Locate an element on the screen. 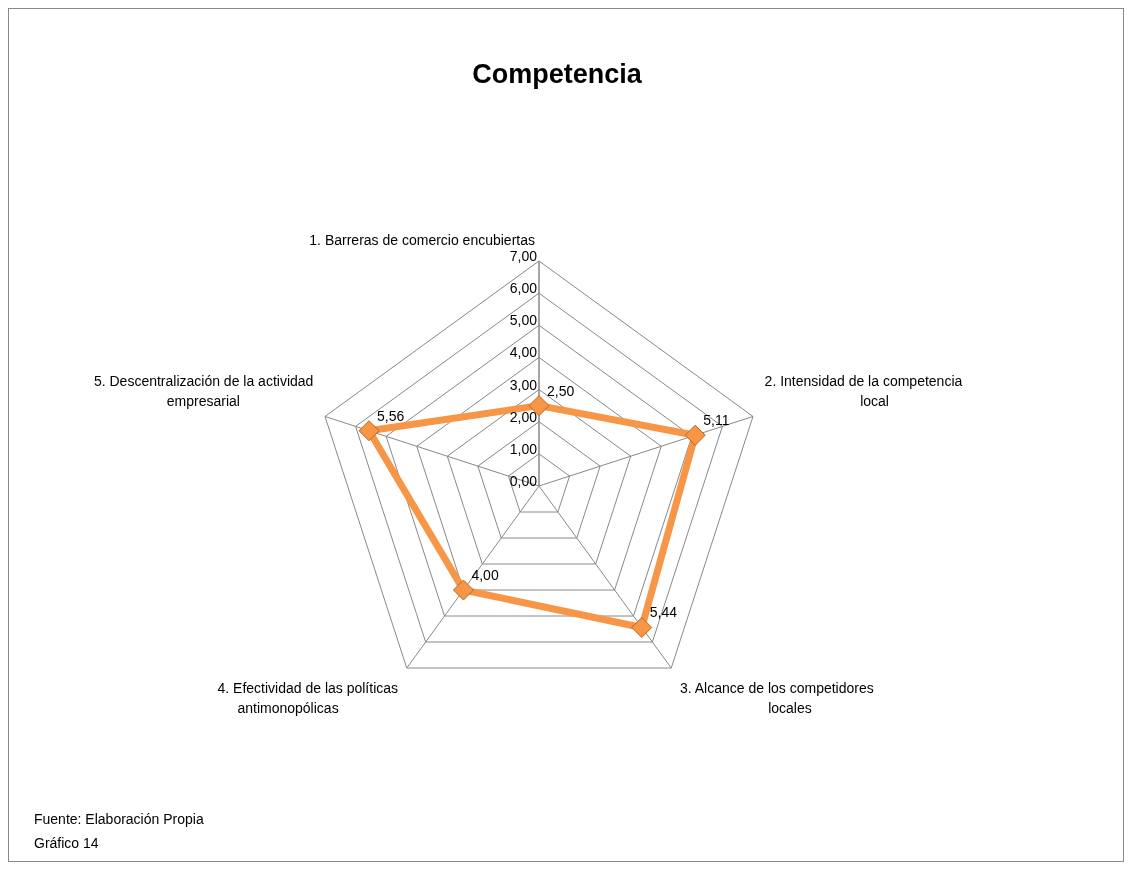 This screenshot has width=1130, height=870. y-tick-label: 0,00 is located at coordinates (523, 481).